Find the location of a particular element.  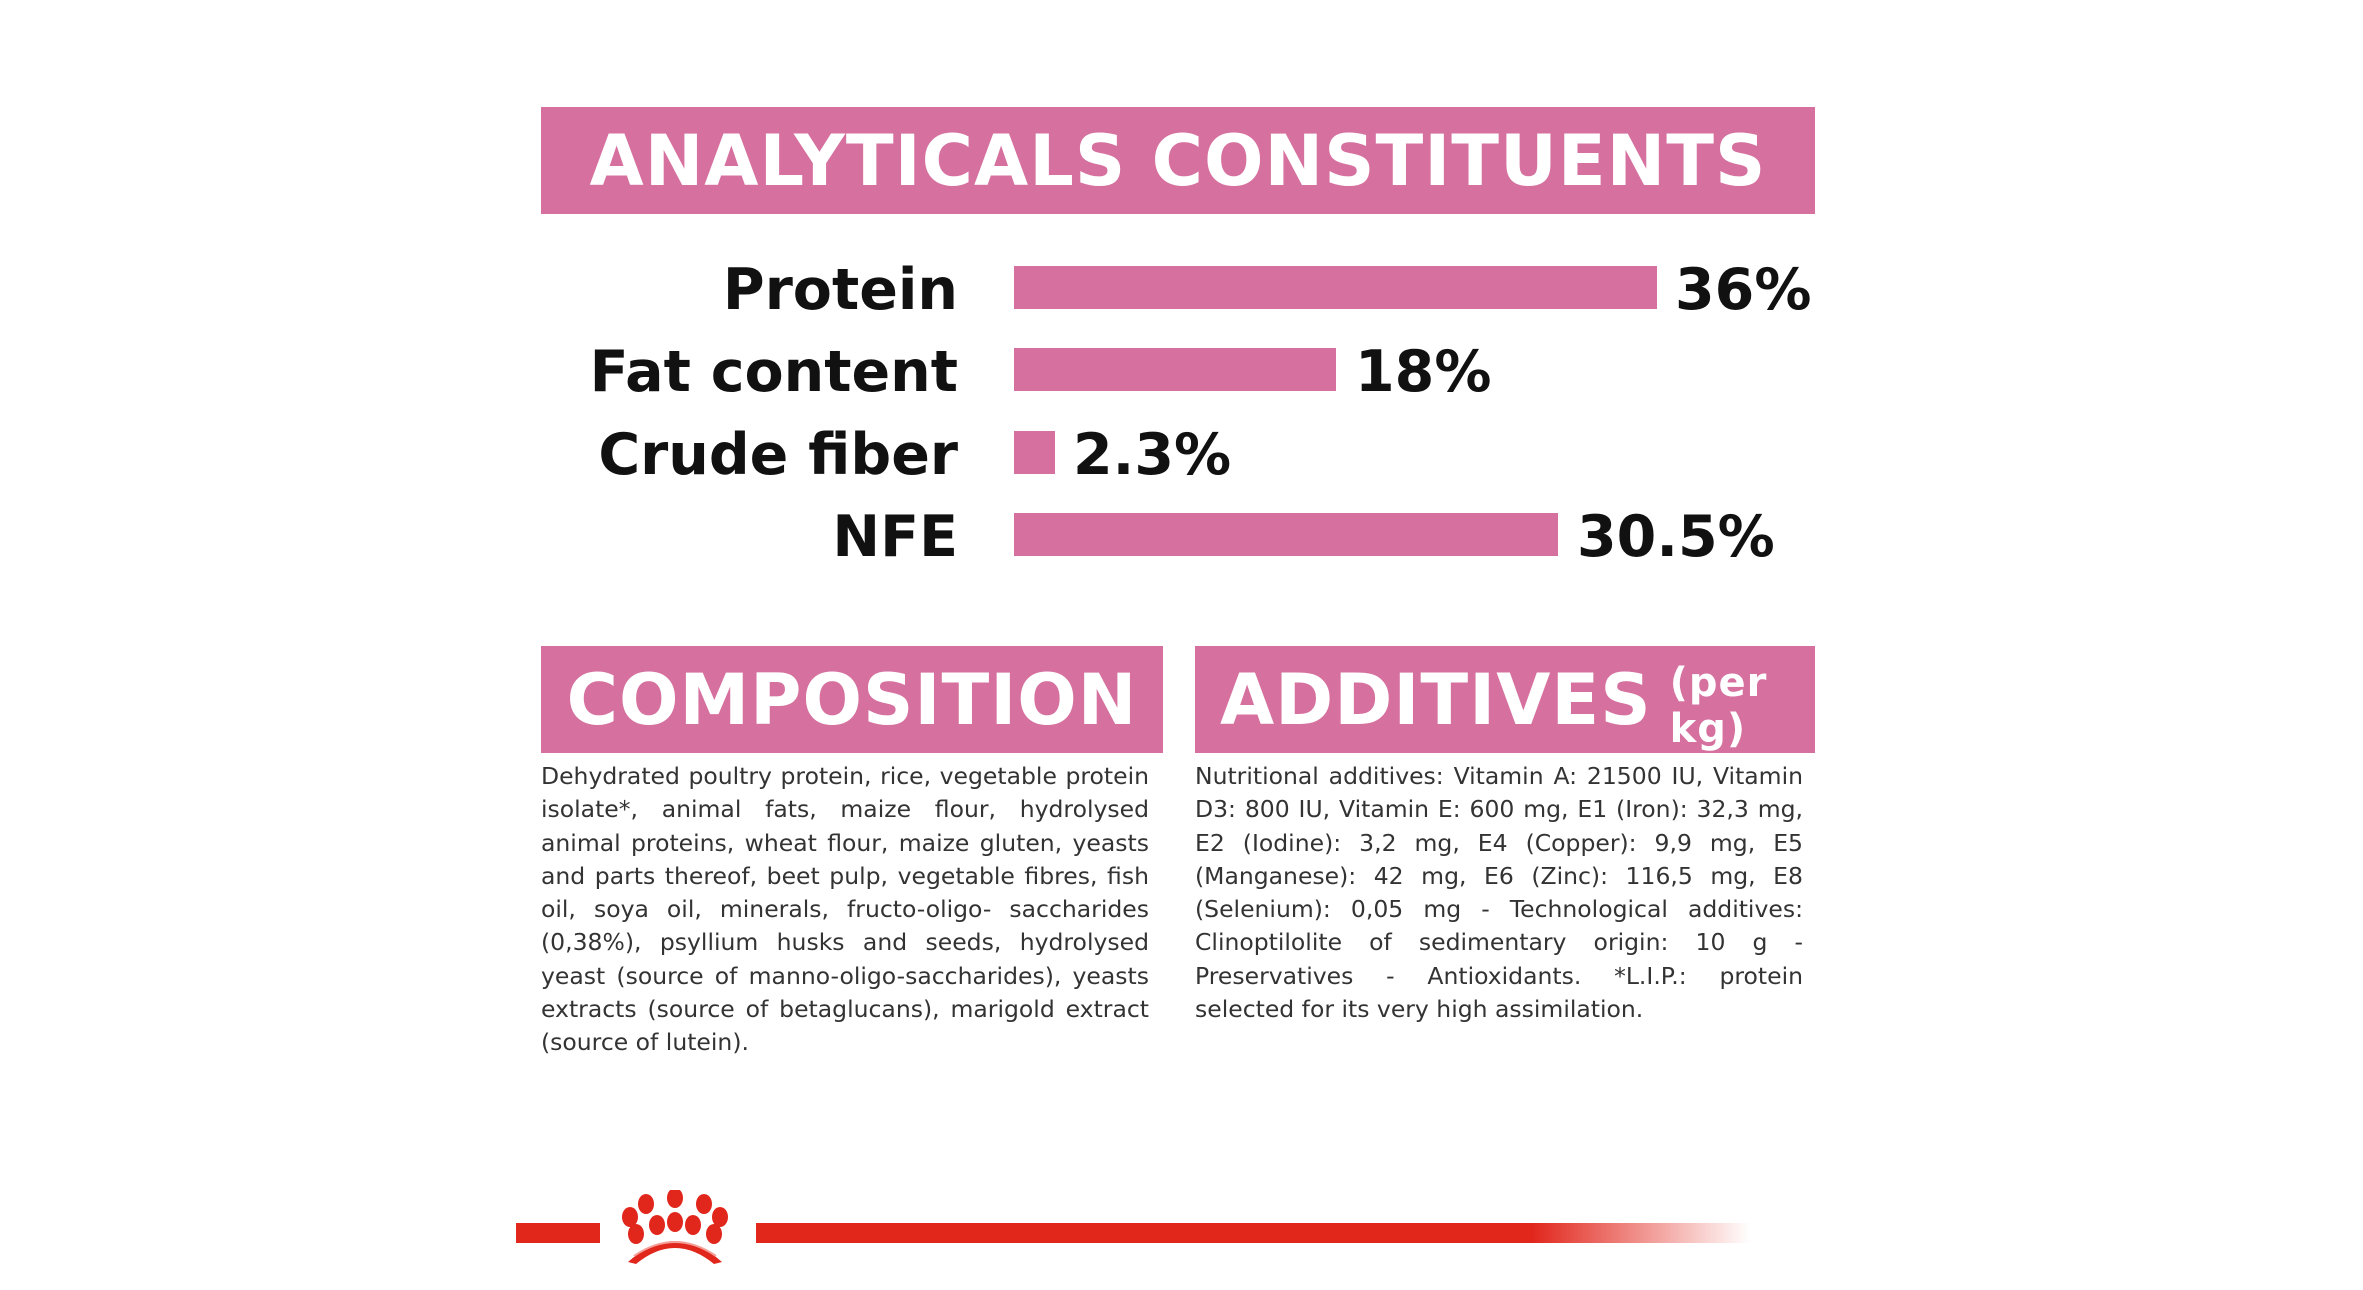

bar-fat-content is located at coordinates (1175, 369).